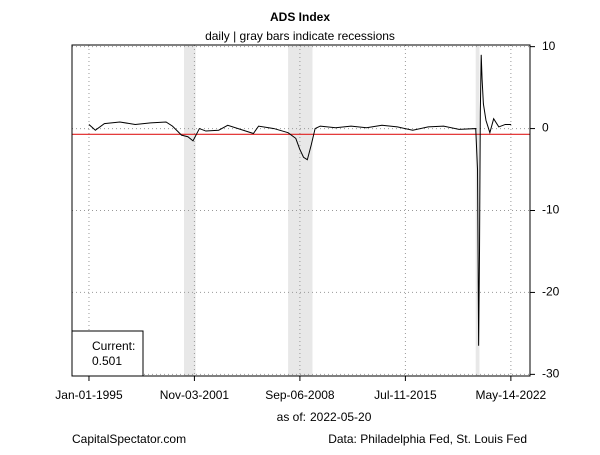 Image resolution: width=600 pixels, height=455 pixels. Describe the element at coordinates (195, 395) in the screenshot. I see `x-tick-label: Nov-03-2001` at that location.